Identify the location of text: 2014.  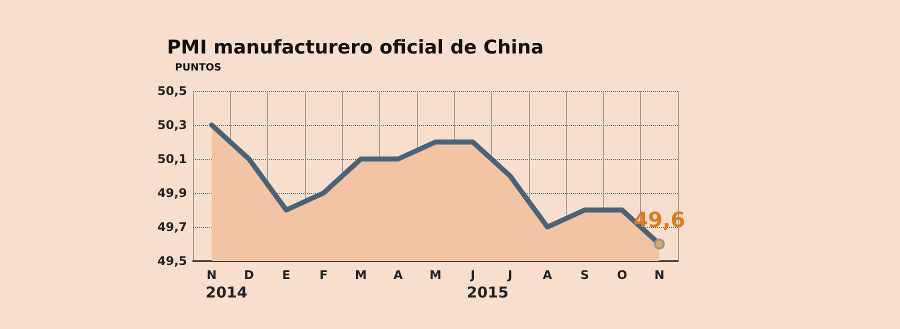
(227, 293).